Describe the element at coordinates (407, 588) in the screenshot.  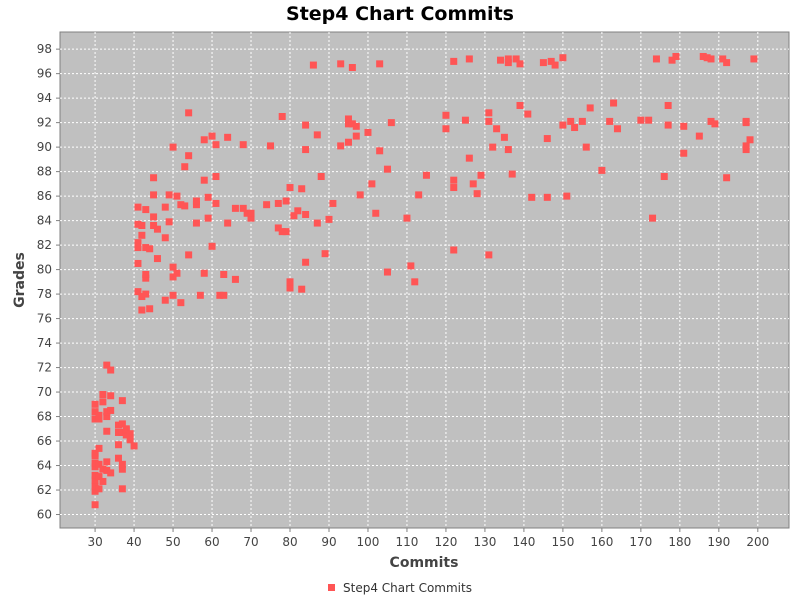
I see `legend-label: Step4 Chart Commits` at that location.